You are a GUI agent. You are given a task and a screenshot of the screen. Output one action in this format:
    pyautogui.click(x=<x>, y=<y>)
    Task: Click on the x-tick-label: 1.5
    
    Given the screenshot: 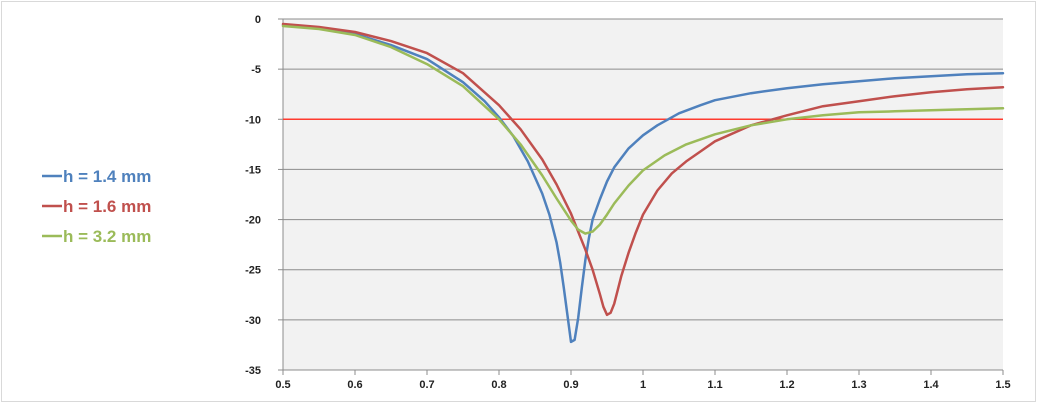 What is the action you would take?
    pyautogui.click(x=1002, y=385)
    